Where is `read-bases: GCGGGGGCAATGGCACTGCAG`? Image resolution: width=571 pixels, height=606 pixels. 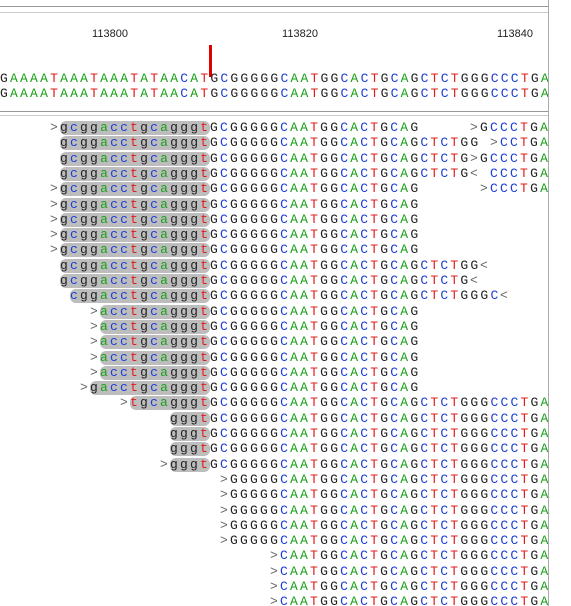 read-bases: GCGGGGGCAATGGCACTGCAG is located at coordinates (315, 189).